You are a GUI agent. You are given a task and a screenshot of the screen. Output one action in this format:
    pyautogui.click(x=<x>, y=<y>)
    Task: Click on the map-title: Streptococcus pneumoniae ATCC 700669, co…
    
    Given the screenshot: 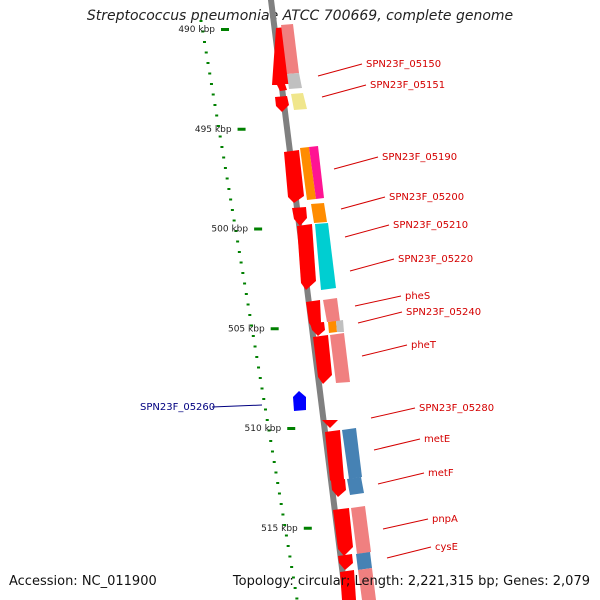 What is the action you would take?
    pyautogui.click(x=300, y=16)
    